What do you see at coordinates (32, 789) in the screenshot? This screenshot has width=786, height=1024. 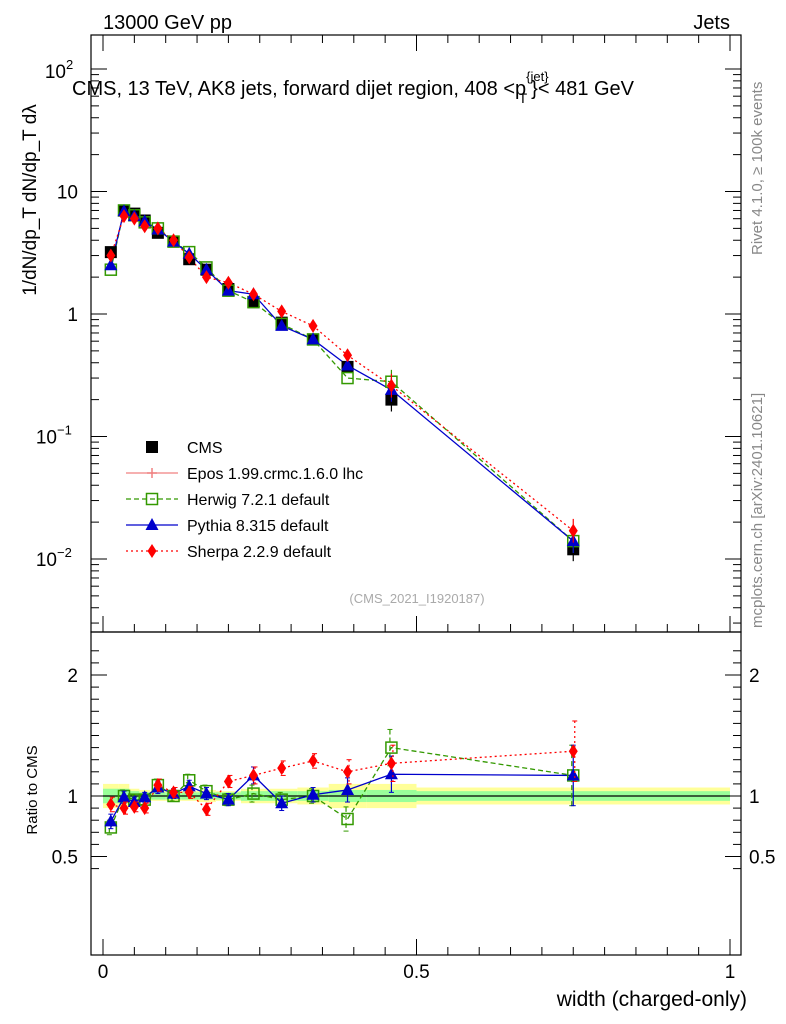 I see `ratio-y-axis-label: Ratio to CMS` at bounding box center [32, 789].